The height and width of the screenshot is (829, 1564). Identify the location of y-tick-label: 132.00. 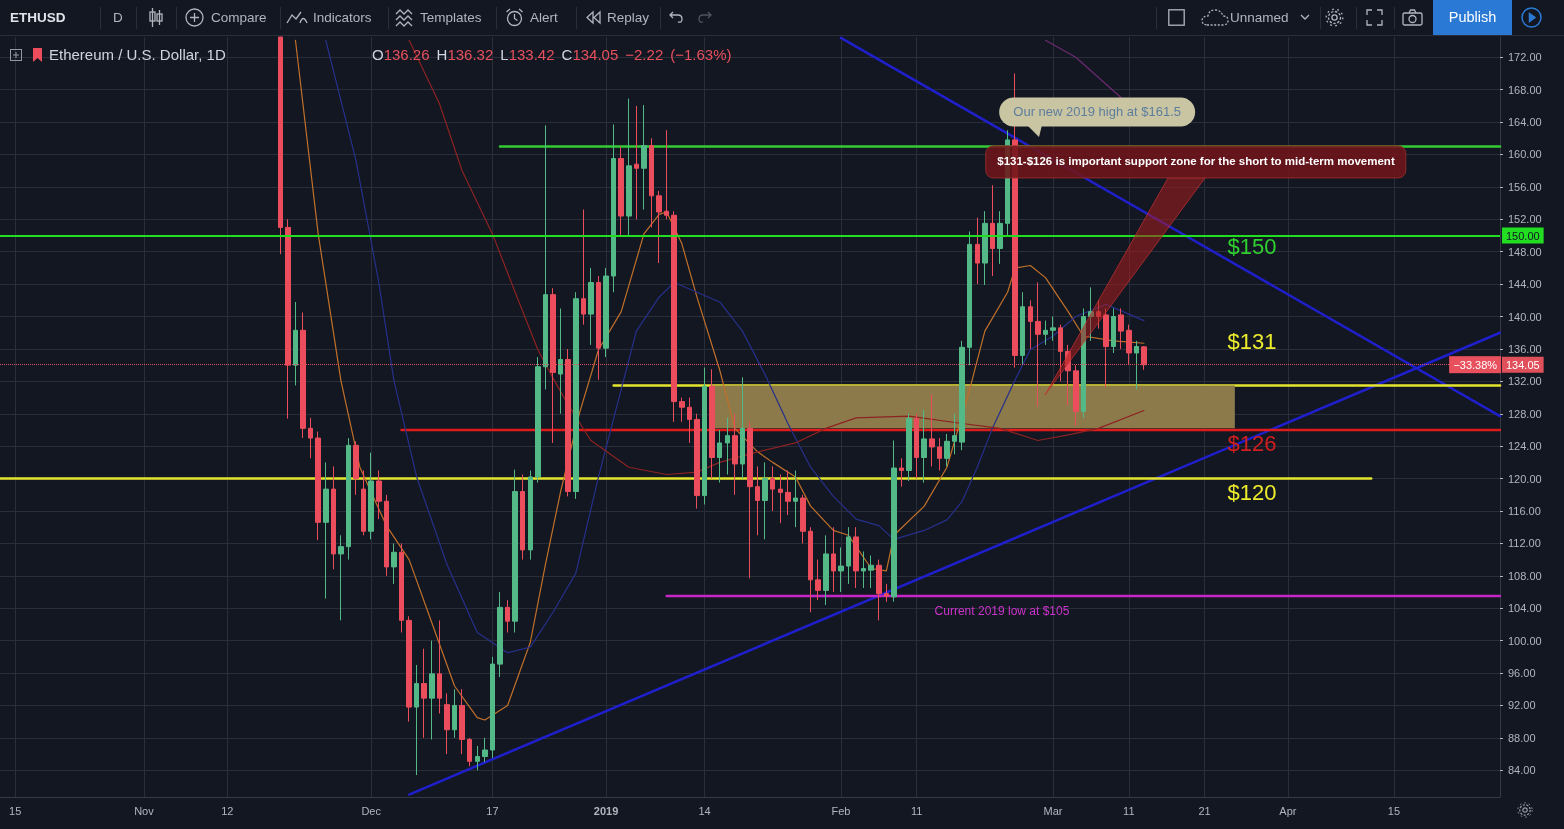
(1525, 381).